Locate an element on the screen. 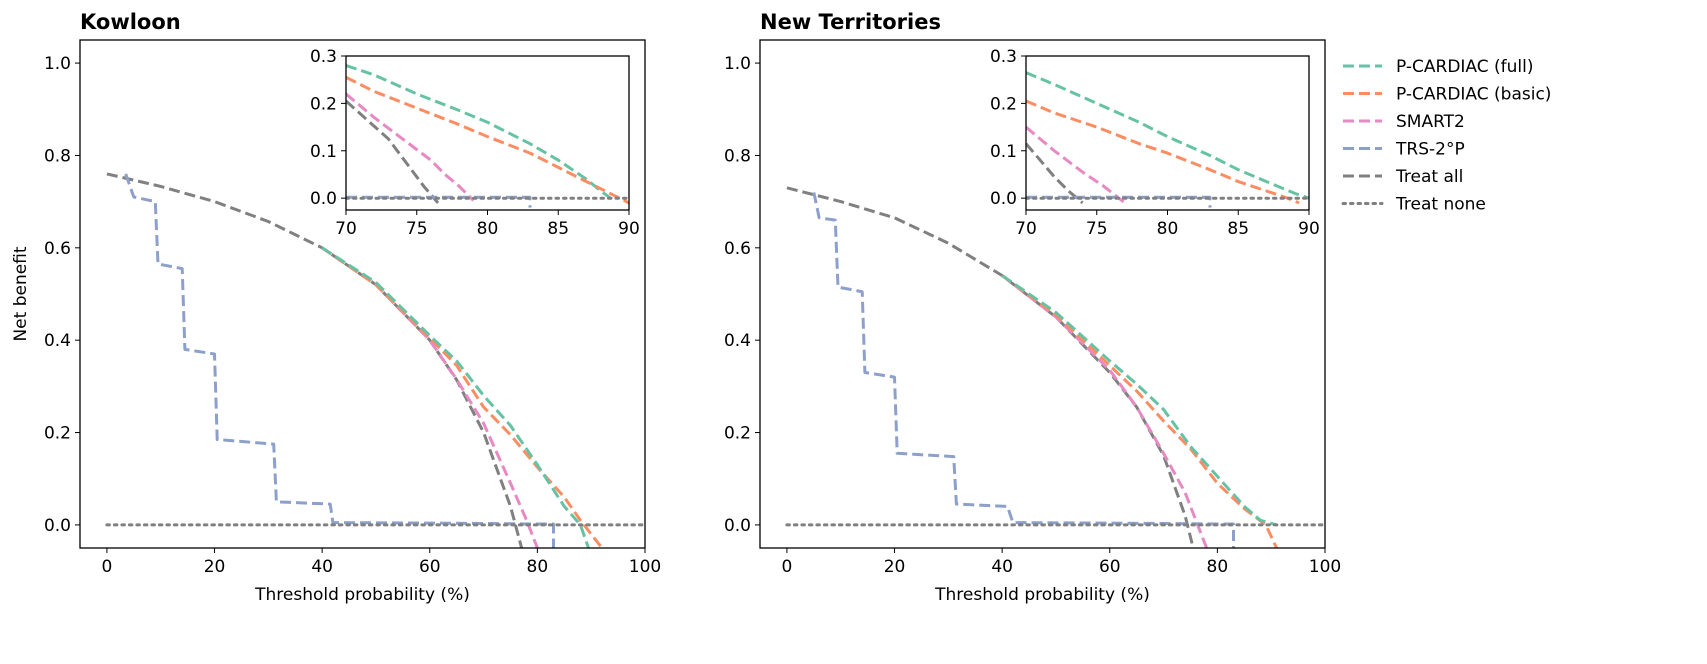 The width and height of the screenshot is (1707, 664). legend-label-smart2: SMART2 is located at coordinates (1430, 122).